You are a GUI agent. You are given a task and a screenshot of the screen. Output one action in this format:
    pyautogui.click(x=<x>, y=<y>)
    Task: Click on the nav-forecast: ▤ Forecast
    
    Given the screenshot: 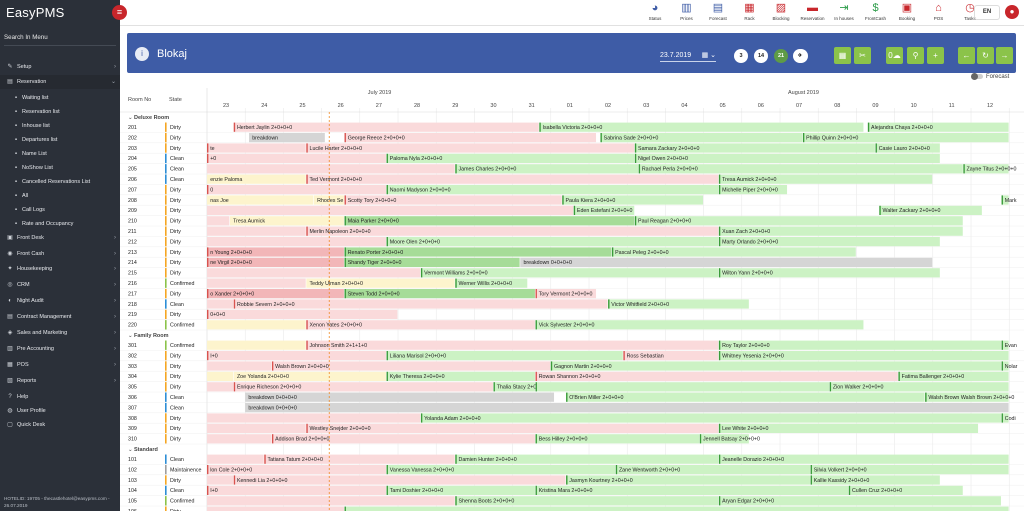 What is the action you would take?
    pyautogui.click(x=718, y=11)
    